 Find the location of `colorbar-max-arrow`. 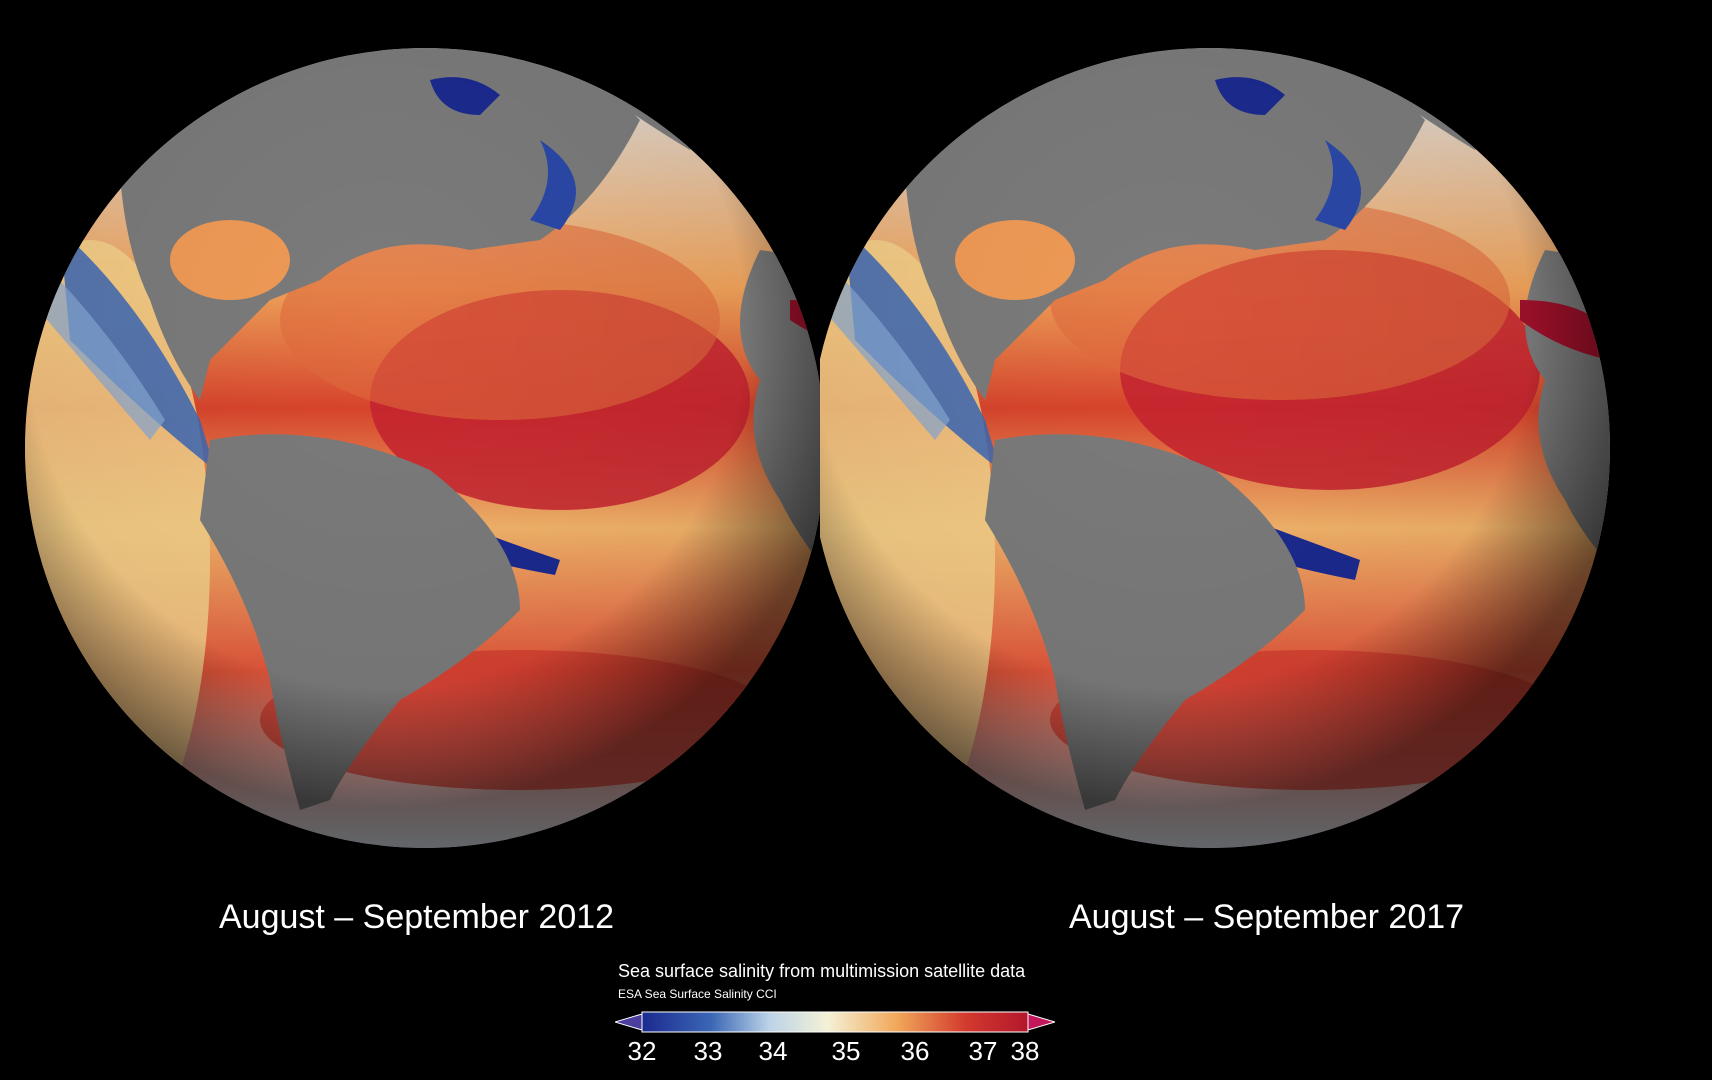

colorbar-max-arrow is located at coordinates (1041, 1022).